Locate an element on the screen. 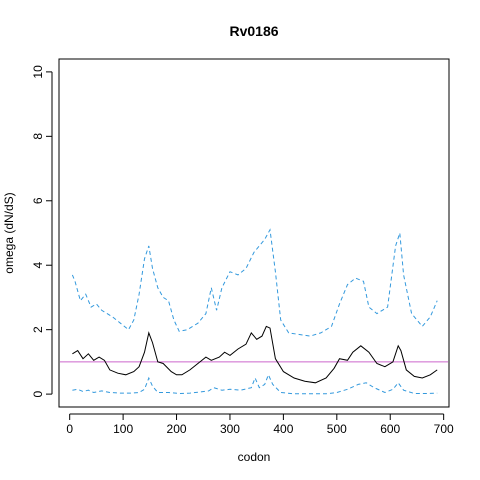 The image size is (480, 480). x-tick-label: 500 is located at coordinates (337, 429).